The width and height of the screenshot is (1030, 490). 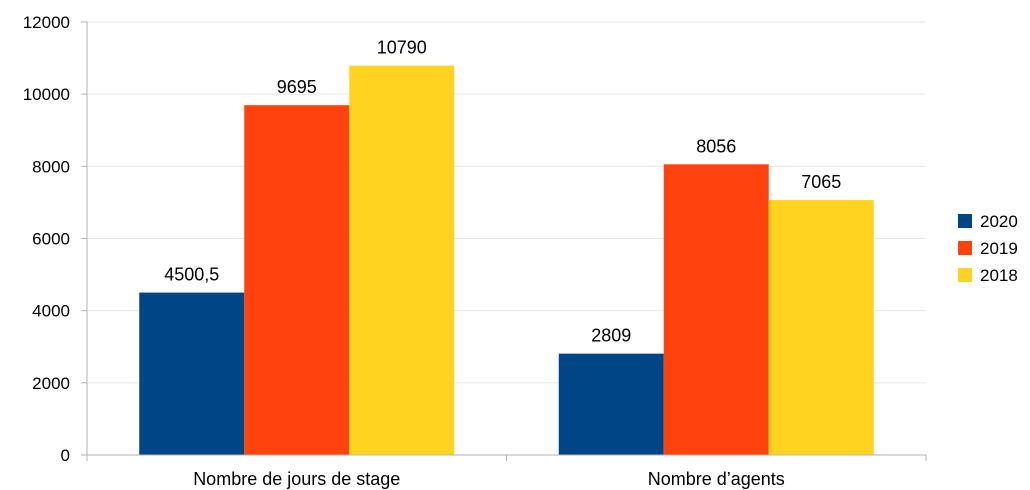 What do you see at coordinates (965, 221) in the screenshot?
I see `legend-swatch-2020` at bounding box center [965, 221].